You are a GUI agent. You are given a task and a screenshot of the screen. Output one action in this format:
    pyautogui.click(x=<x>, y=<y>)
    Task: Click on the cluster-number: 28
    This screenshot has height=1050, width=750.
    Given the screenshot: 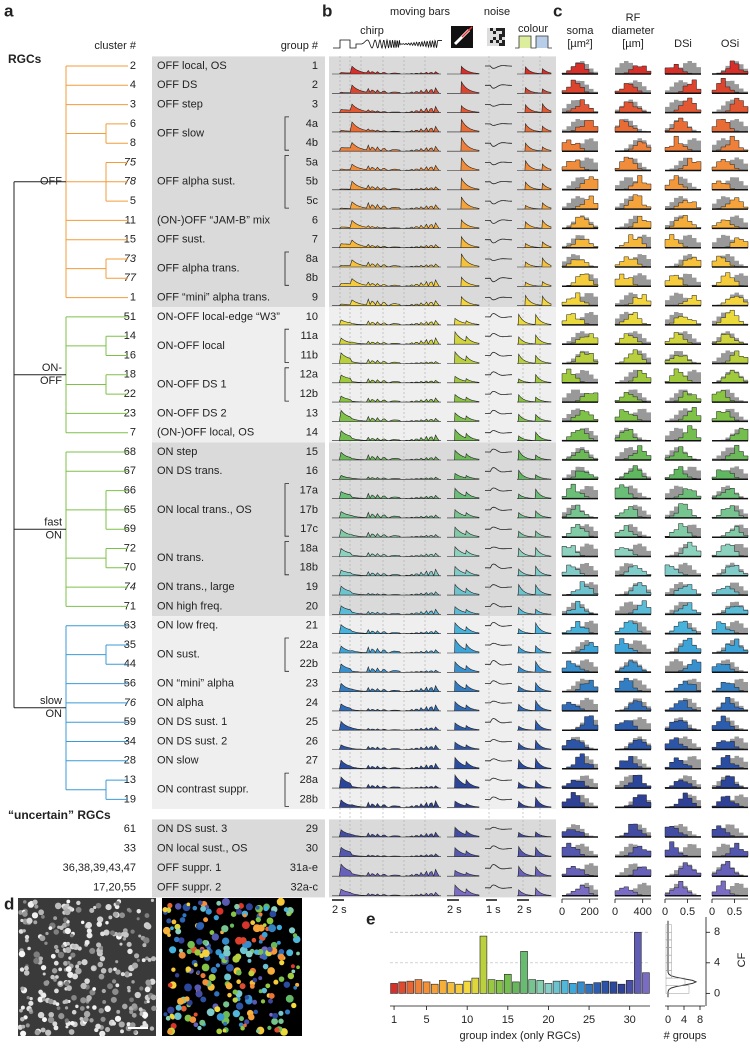 What is the action you would take?
    pyautogui.click(x=130, y=761)
    